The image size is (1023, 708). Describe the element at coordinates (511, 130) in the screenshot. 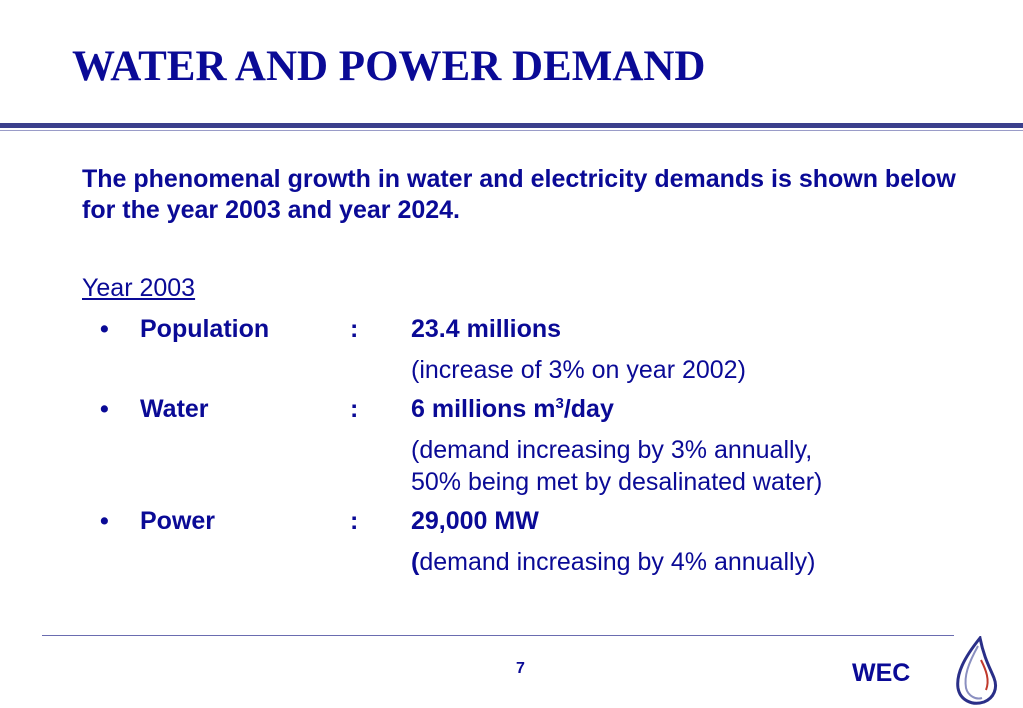

I see `title-divider-thin` at that location.